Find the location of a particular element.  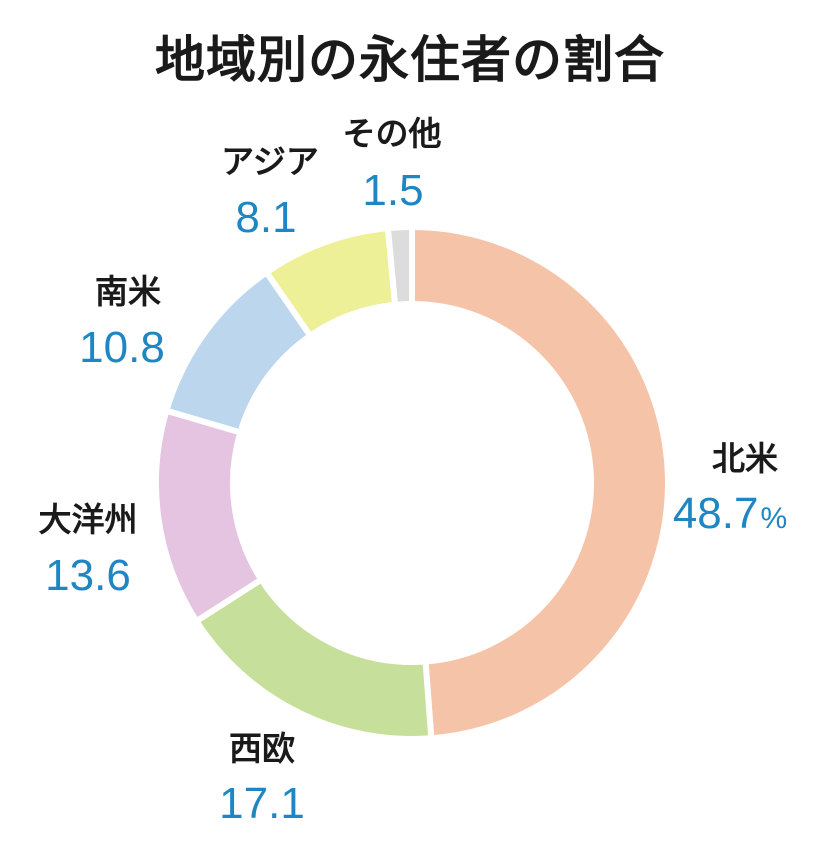

slice-category-label: 北米 is located at coordinates (745, 458).